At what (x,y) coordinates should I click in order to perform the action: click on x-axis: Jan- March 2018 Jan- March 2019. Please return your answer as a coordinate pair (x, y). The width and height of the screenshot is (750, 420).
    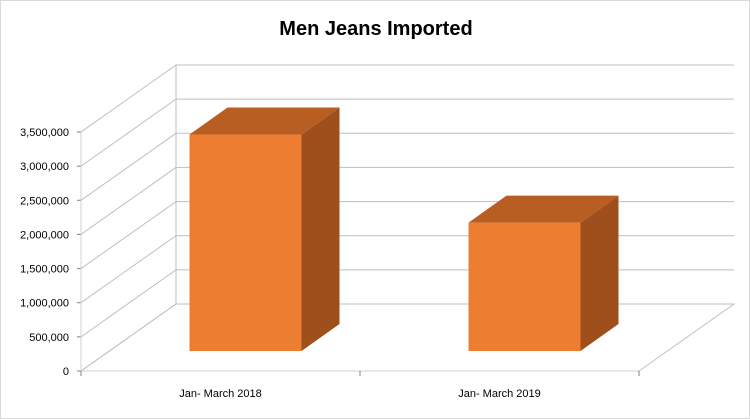
    Looking at the image, I should click on (360, 385).